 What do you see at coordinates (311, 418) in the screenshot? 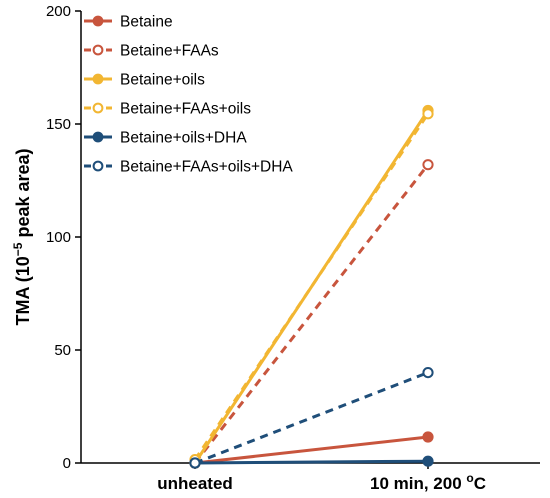
I see `series-betaine-faas-oils-dha` at bounding box center [311, 418].